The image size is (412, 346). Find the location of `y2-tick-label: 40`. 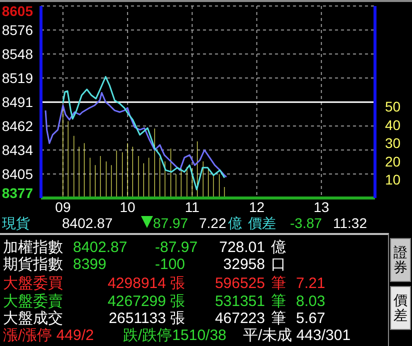

y2-tick-label: 40 is located at coordinates (393, 124).